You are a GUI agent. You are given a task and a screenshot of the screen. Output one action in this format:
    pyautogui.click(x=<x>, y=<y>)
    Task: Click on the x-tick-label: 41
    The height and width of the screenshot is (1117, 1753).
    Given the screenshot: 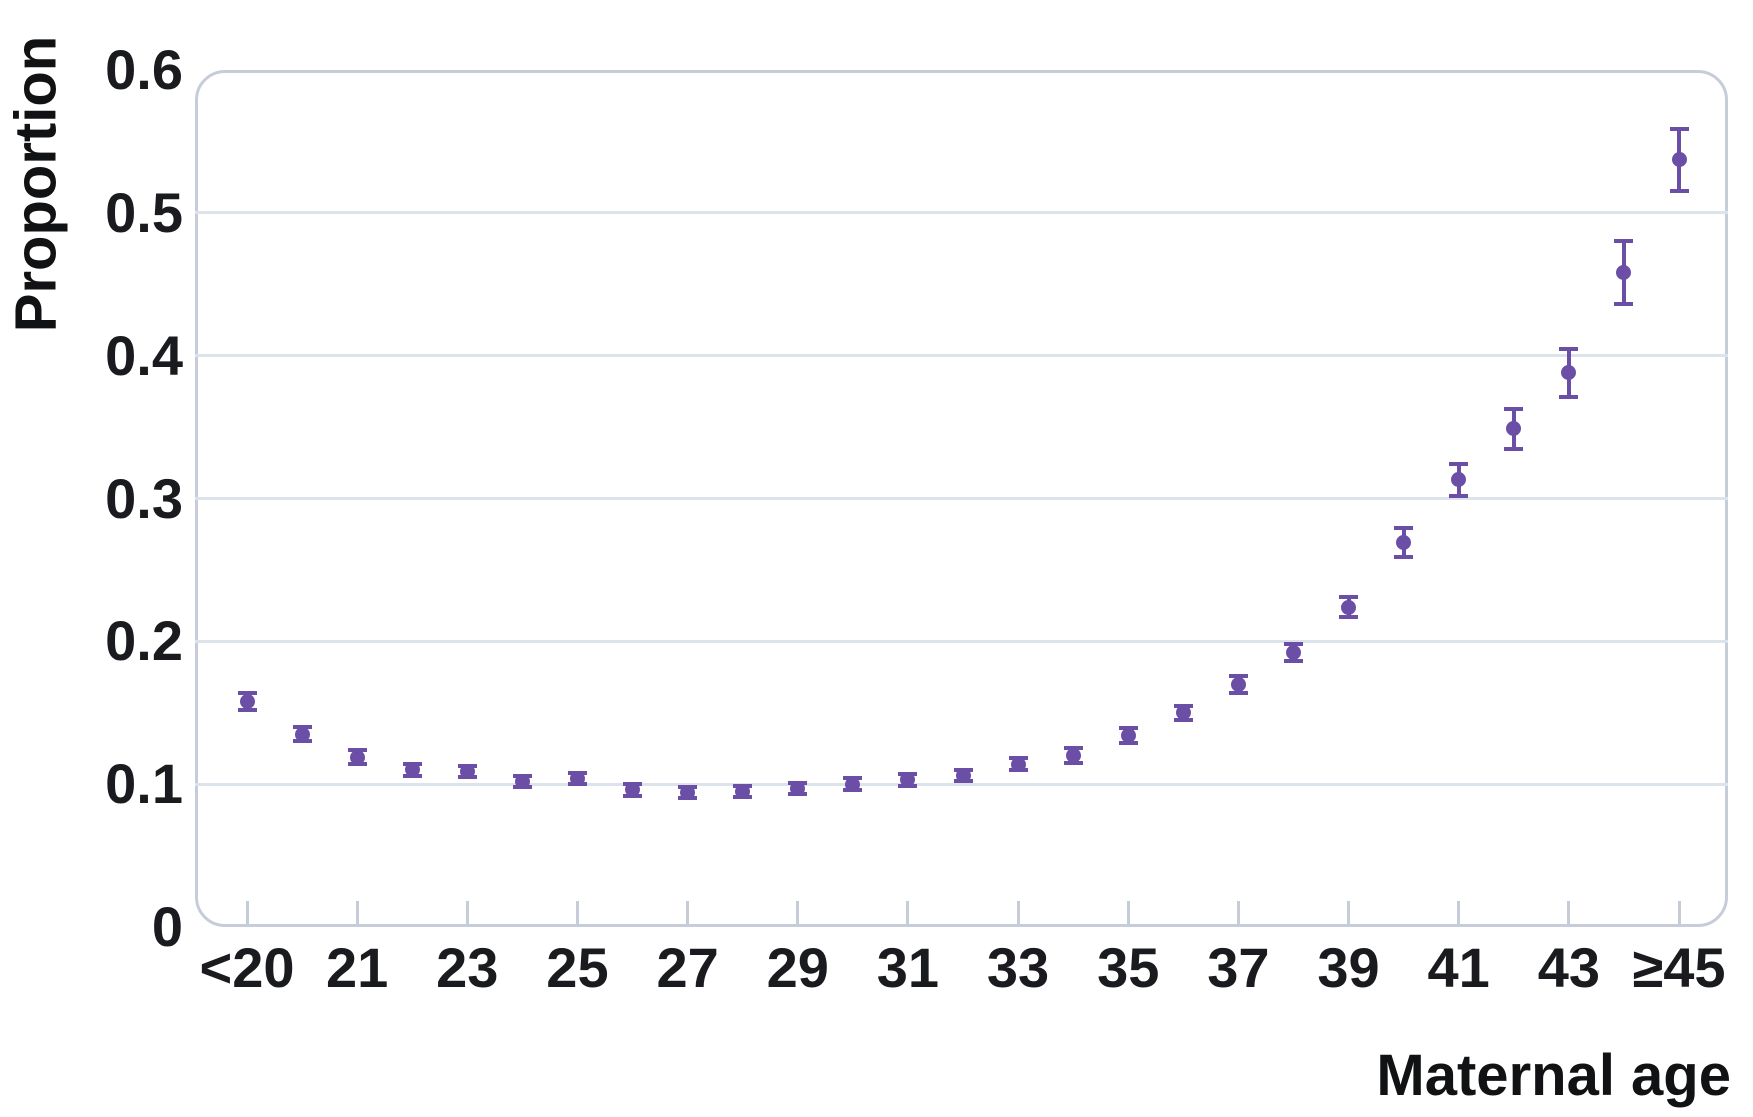 What is the action you would take?
    pyautogui.click(x=1458, y=967)
    